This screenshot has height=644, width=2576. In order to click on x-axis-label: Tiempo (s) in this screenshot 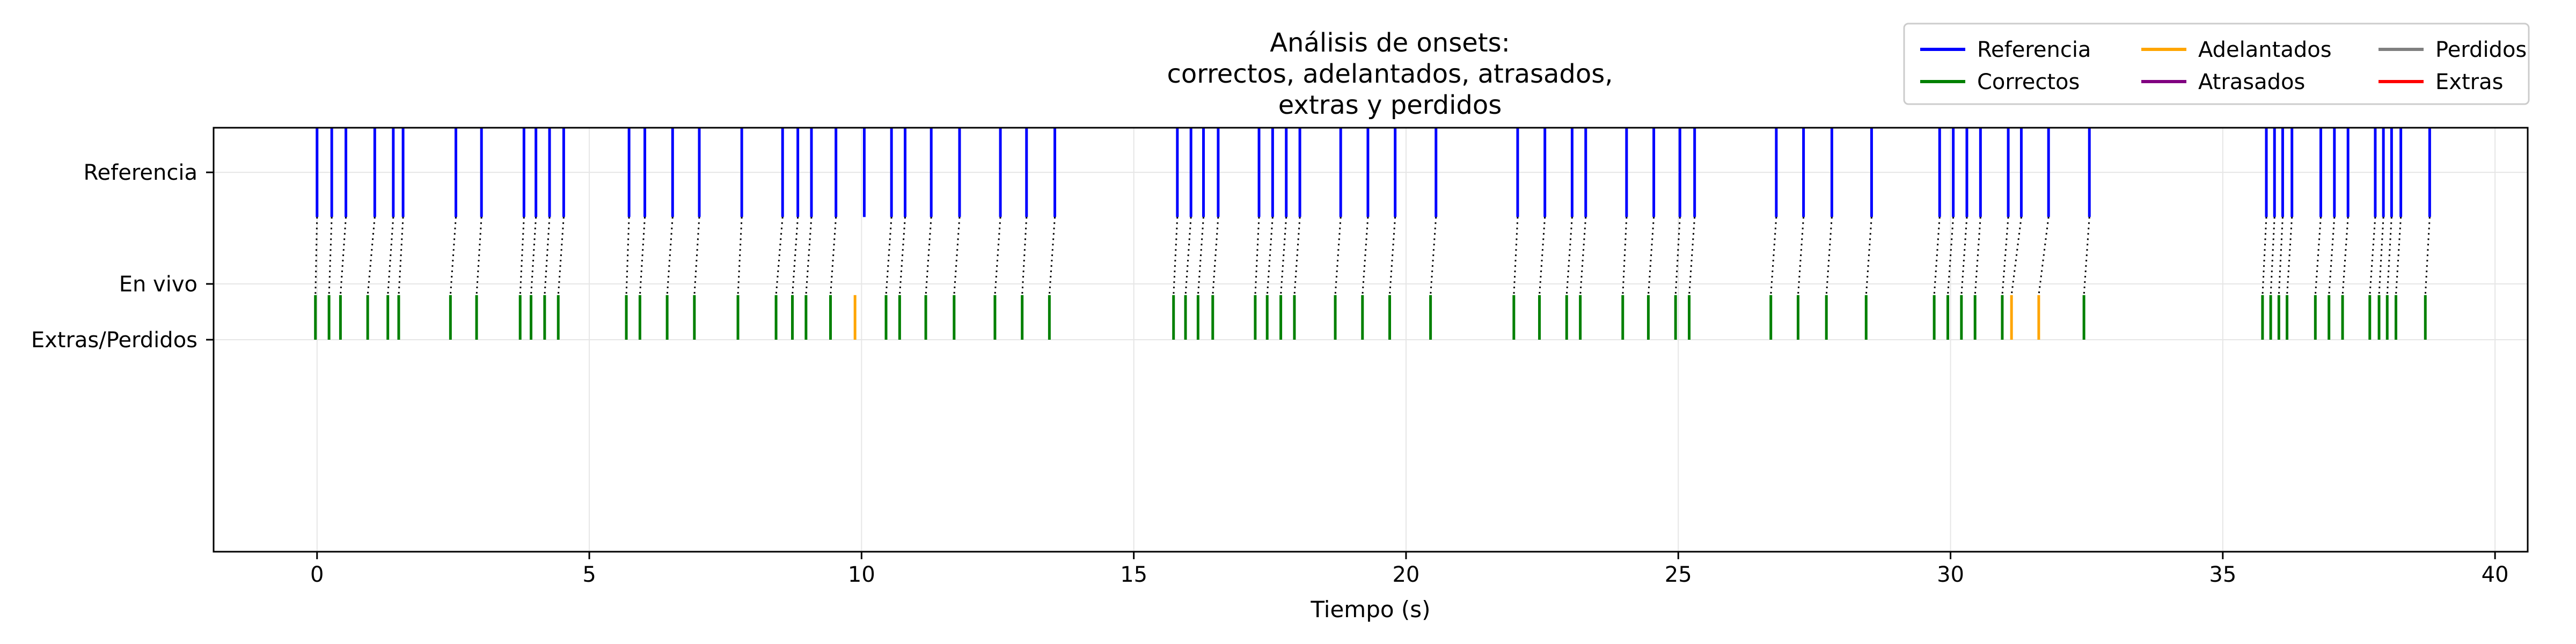, I will do `click(1370, 609)`.